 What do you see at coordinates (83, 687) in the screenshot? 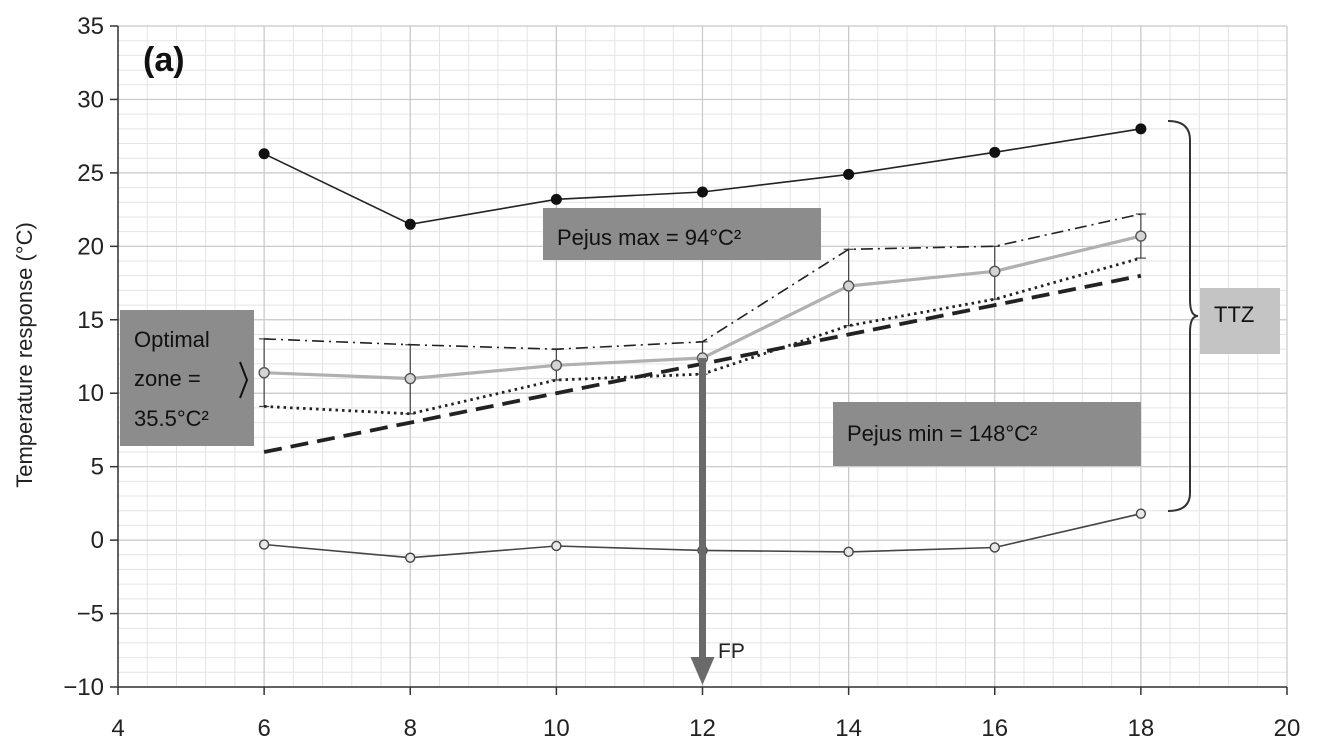
I see `y-tick-label: −10` at bounding box center [83, 687].